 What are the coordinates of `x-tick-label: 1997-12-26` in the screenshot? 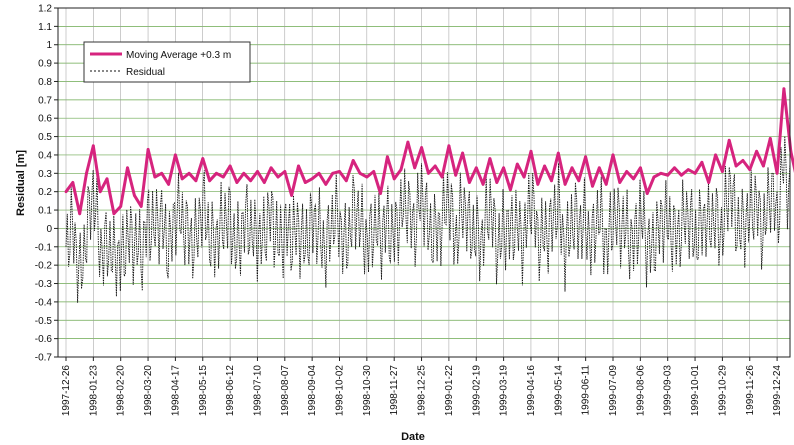 It's located at (66, 391).